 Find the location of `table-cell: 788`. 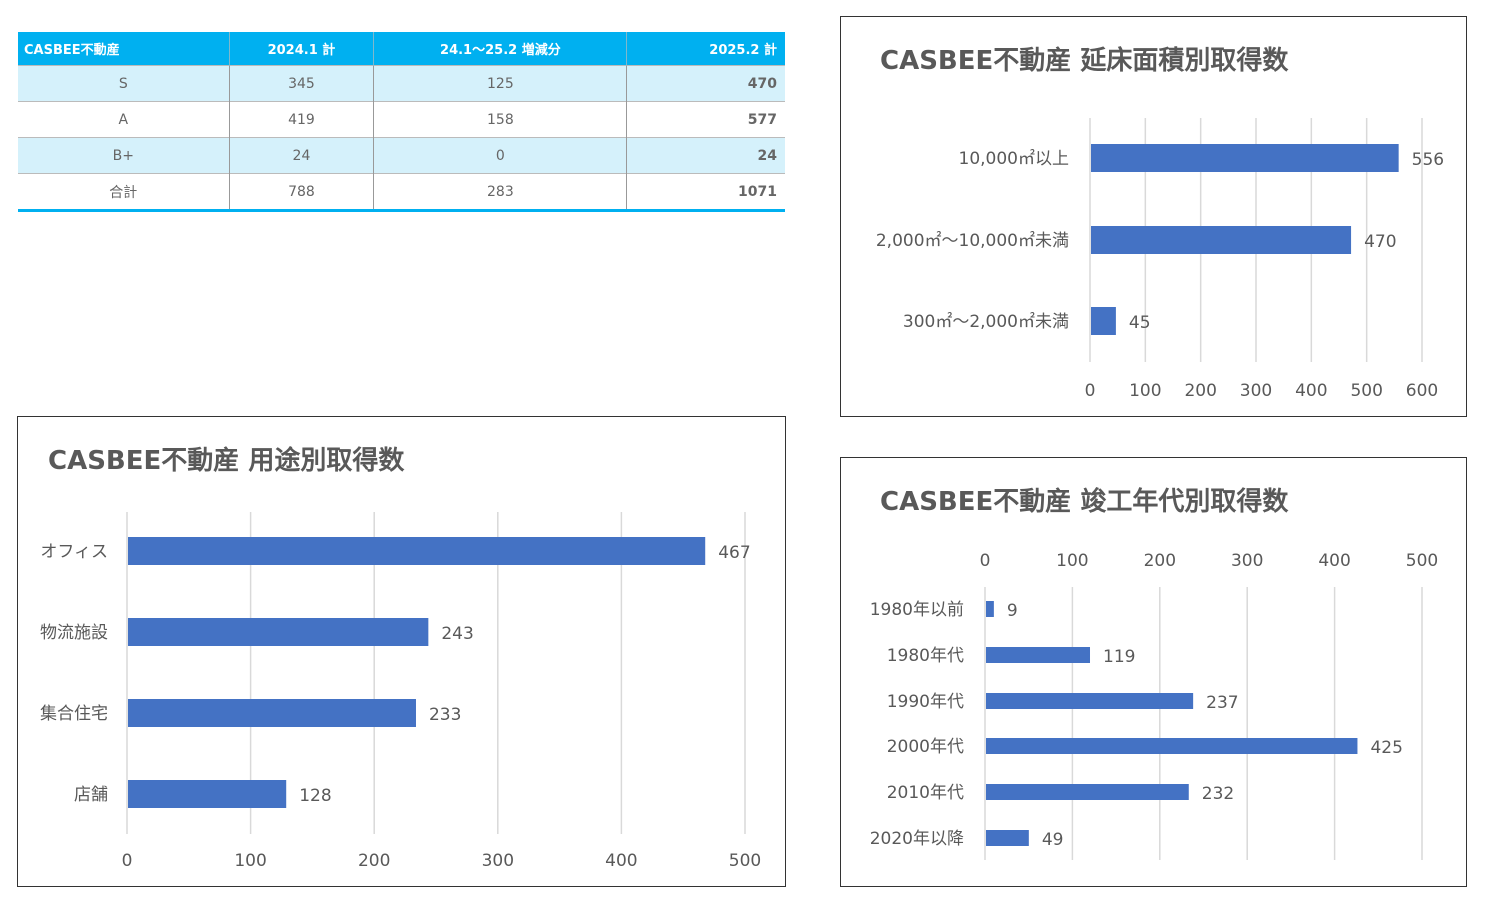

table-cell: 788 is located at coordinates (301, 192).